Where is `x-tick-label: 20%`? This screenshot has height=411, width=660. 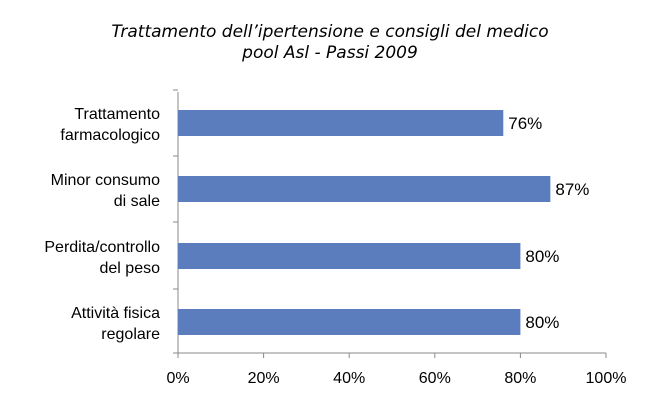 x-tick-label: 20% is located at coordinates (264, 378).